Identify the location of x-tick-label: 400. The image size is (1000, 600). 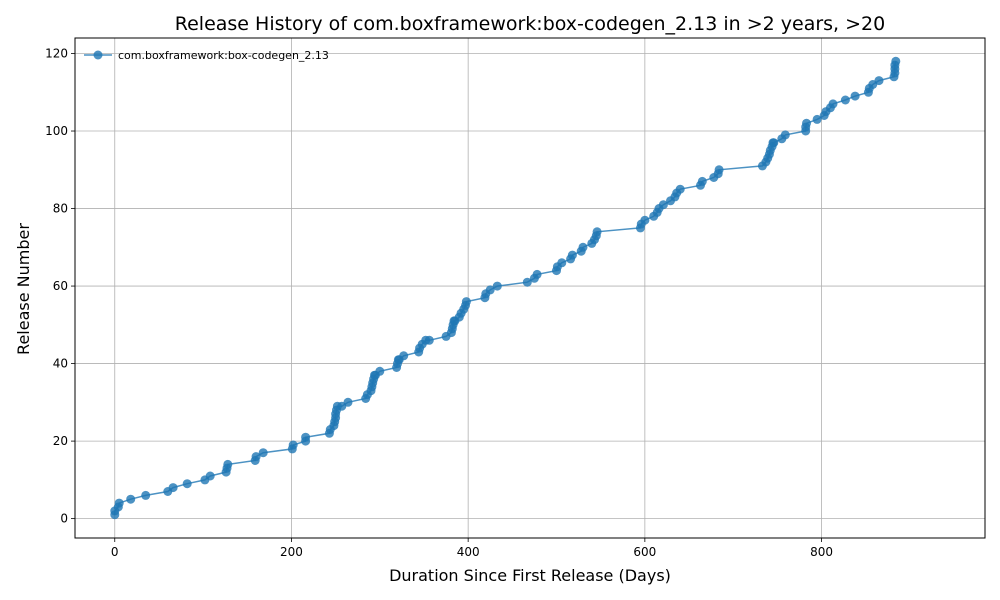
(468, 552).